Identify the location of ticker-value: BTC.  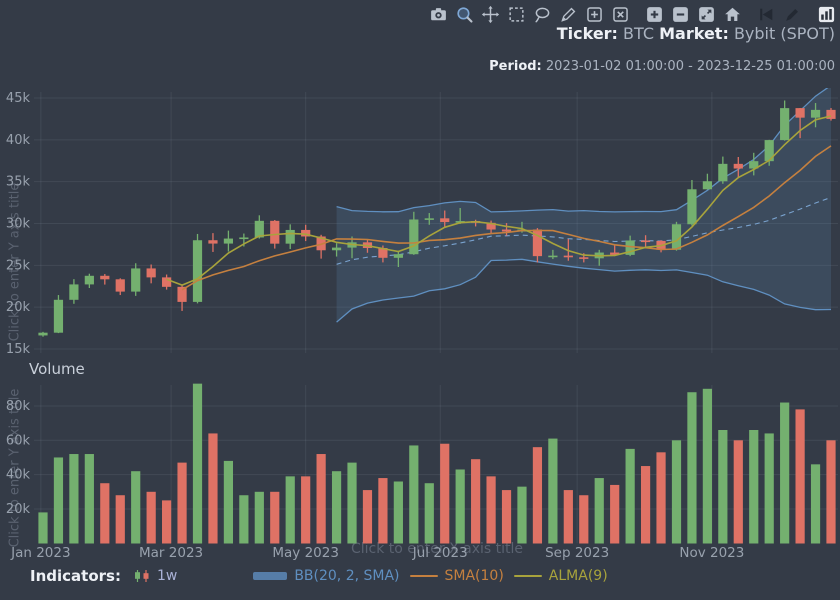
(639, 33).